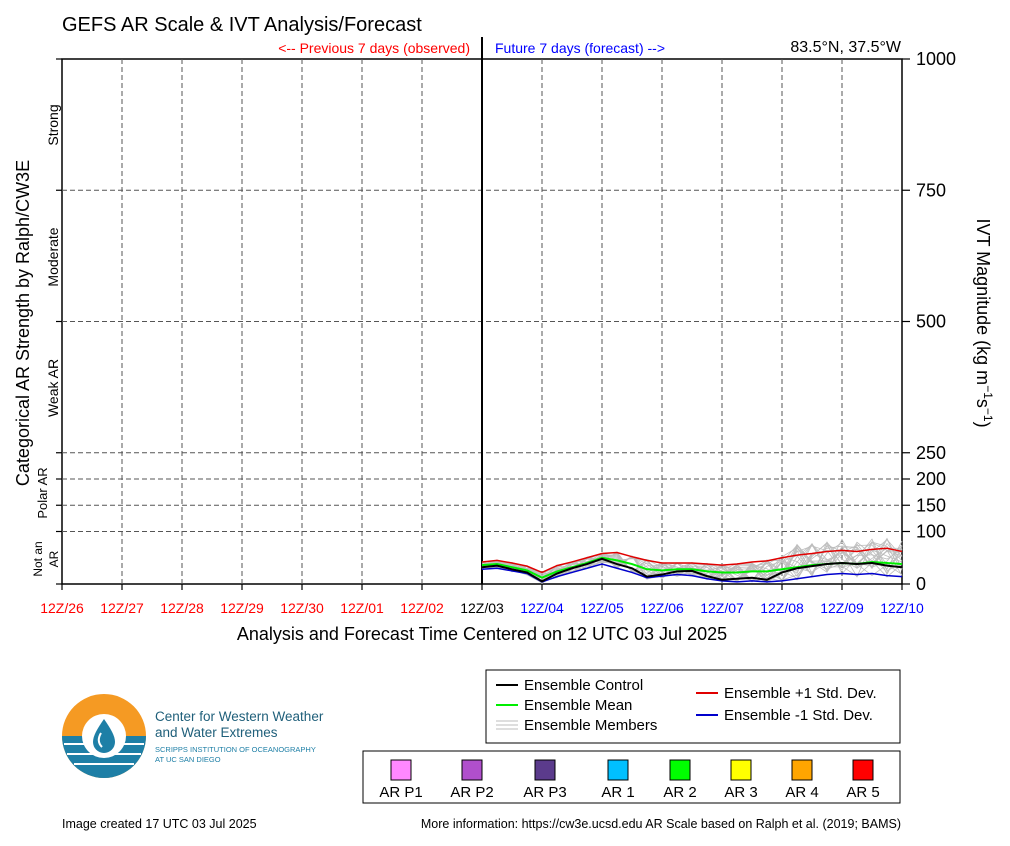 This screenshot has width=1010, height=846. I want to click on logo-text-line2: and Water Extremes, so click(216, 732).